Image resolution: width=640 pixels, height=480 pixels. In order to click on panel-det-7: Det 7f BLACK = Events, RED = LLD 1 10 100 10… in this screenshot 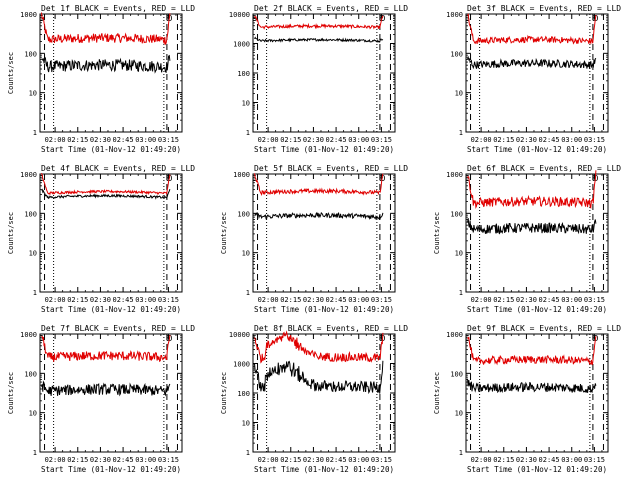, I will do `click(101, 399)`.